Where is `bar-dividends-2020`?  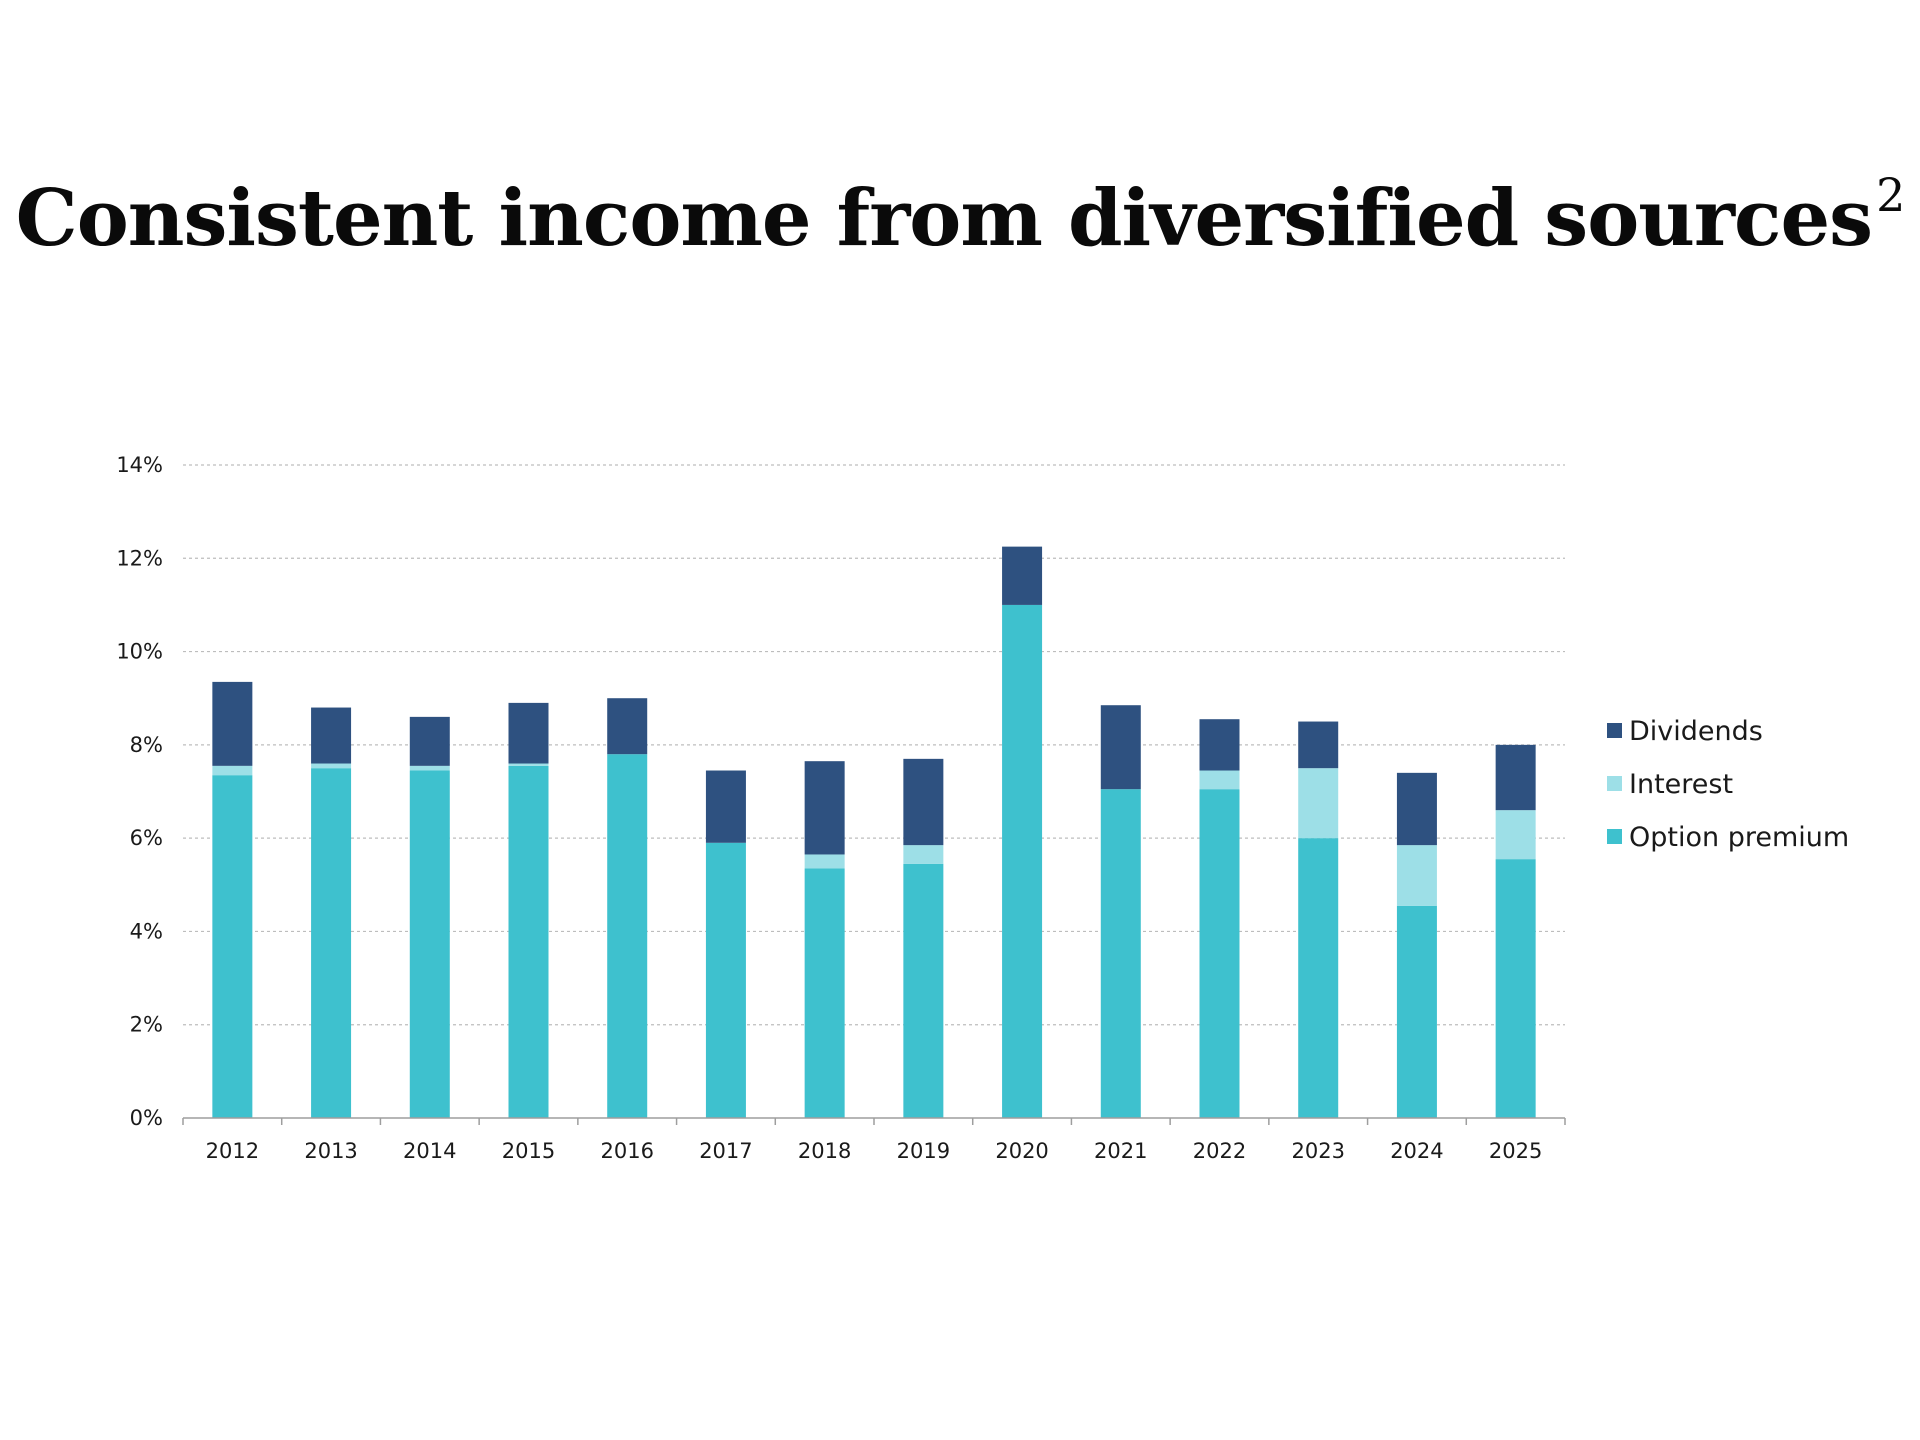 bar-dividends-2020 is located at coordinates (1022, 575).